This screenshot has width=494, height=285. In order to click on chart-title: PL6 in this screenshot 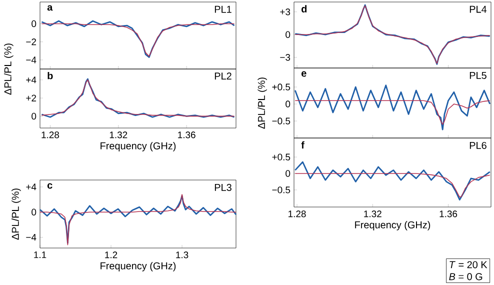, I will do `click(478, 146)`.